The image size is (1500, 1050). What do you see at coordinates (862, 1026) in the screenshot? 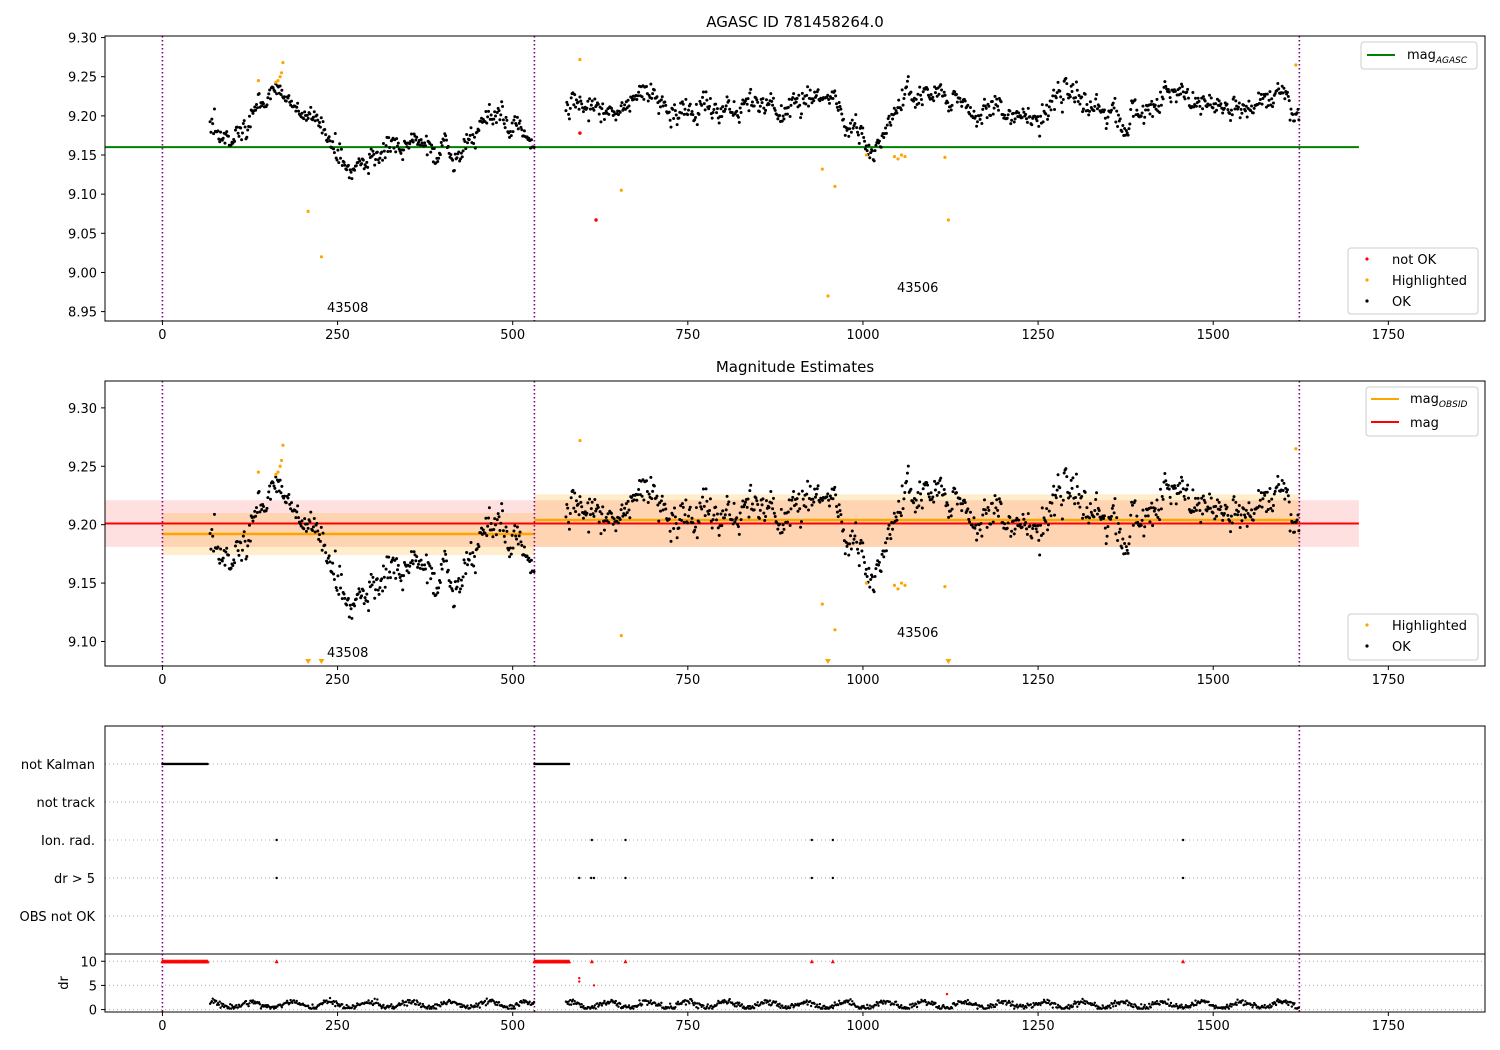
I see `x-tick-label: 1000` at bounding box center [862, 1026].